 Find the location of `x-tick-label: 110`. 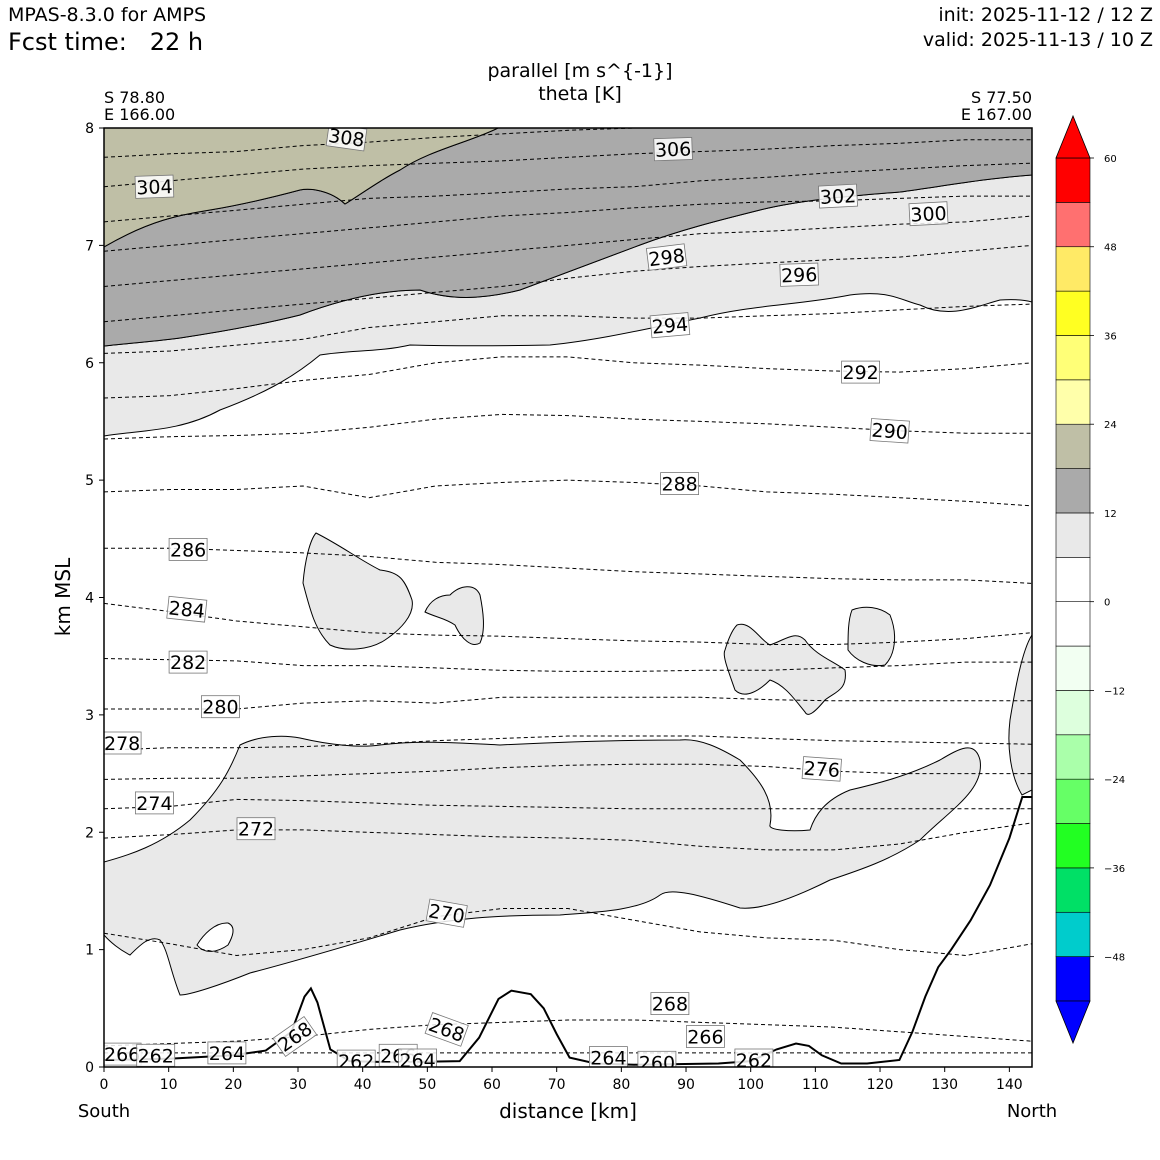

x-tick-label: 110 is located at coordinates (815, 1085).